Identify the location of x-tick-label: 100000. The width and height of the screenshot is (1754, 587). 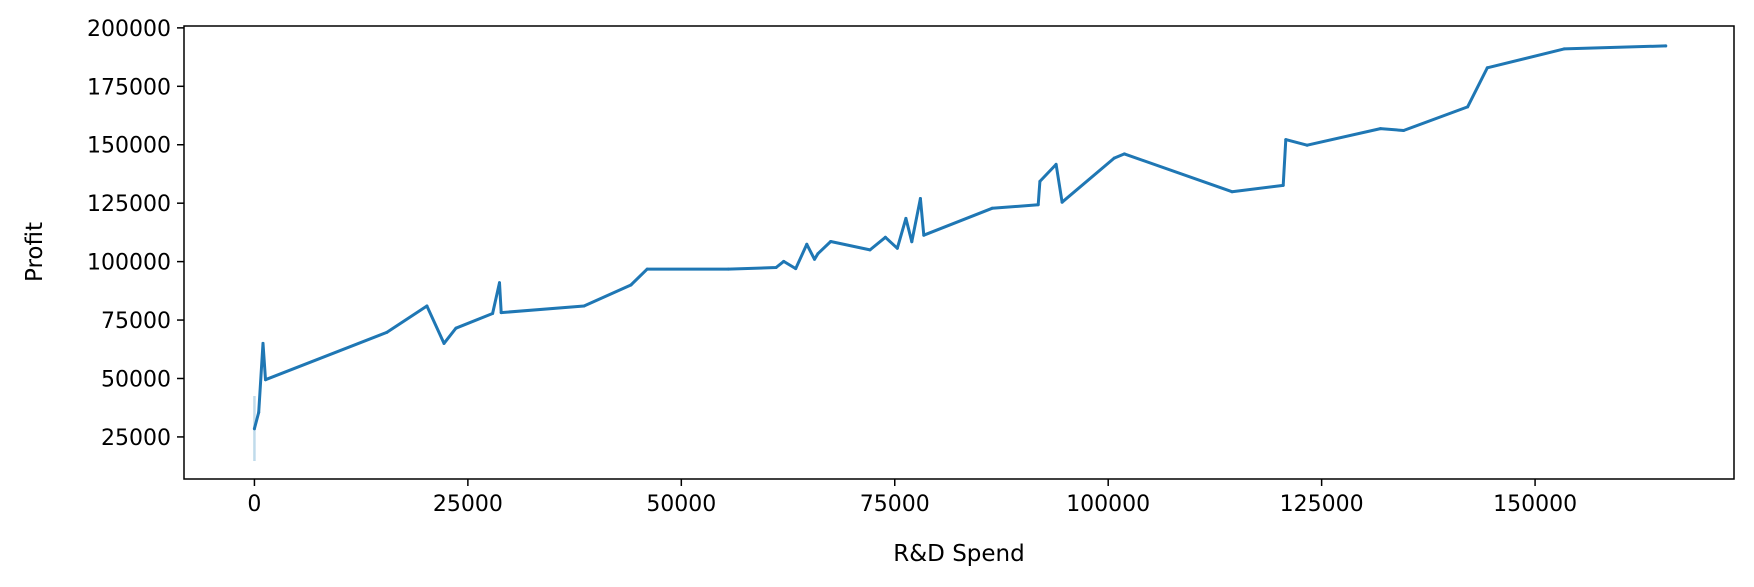
(1108, 504).